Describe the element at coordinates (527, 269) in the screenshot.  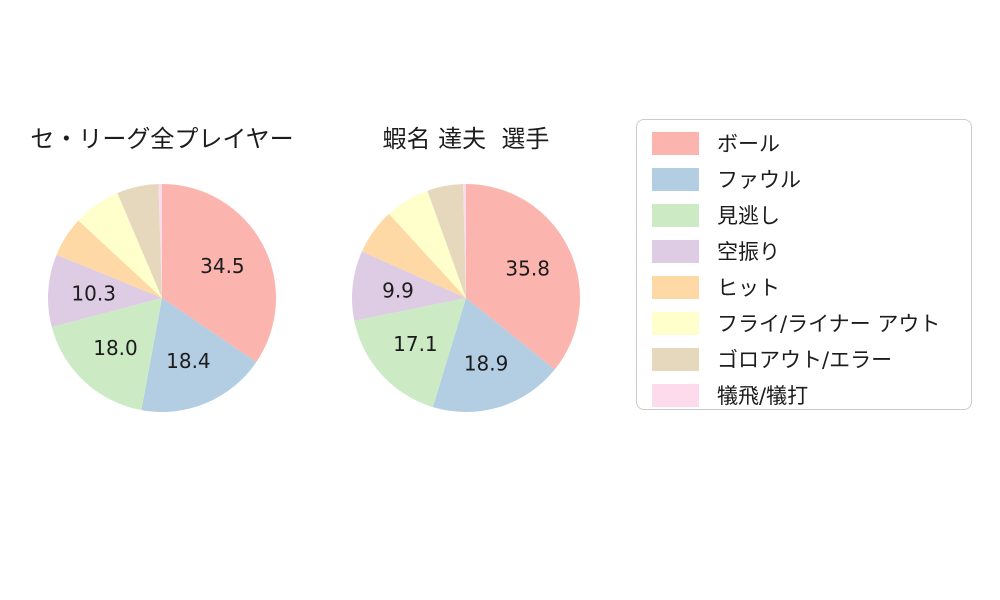
I see `pie-value-label: 35.8` at that location.